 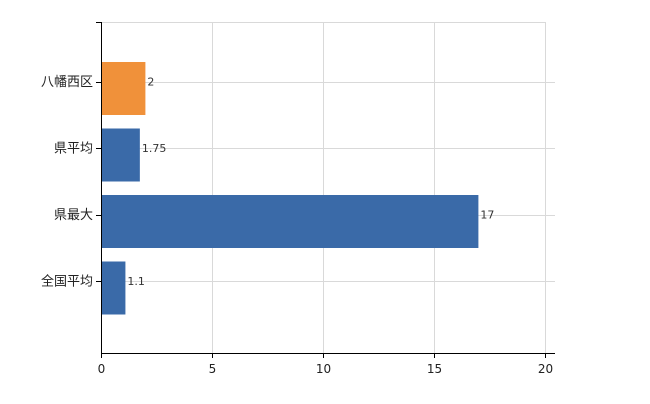 What do you see at coordinates (102, 369) in the screenshot?
I see `x-tick-label: 0` at bounding box center [102, 369].